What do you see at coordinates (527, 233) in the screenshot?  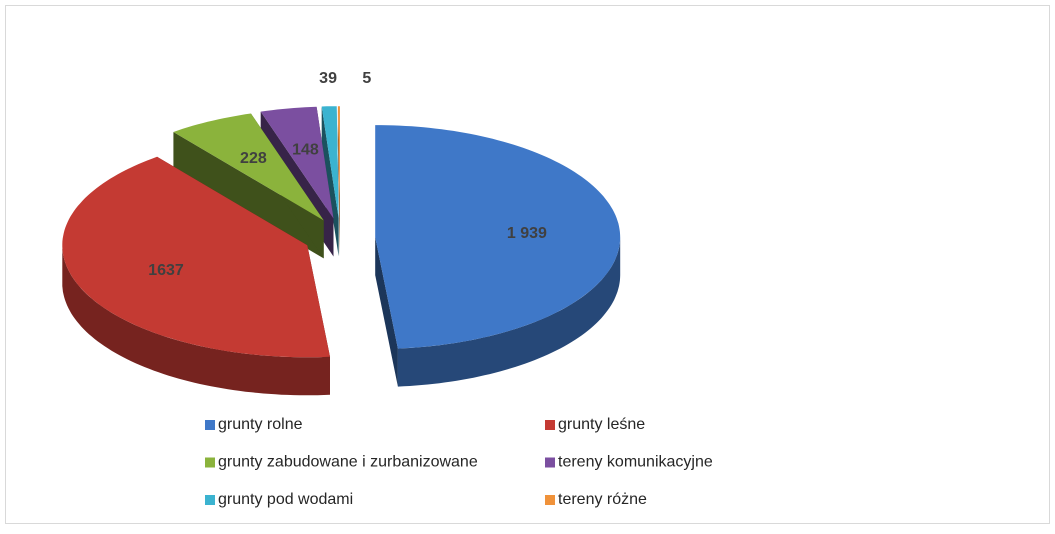 I see `data-label: 1 939` at bounding box center [527, 233].